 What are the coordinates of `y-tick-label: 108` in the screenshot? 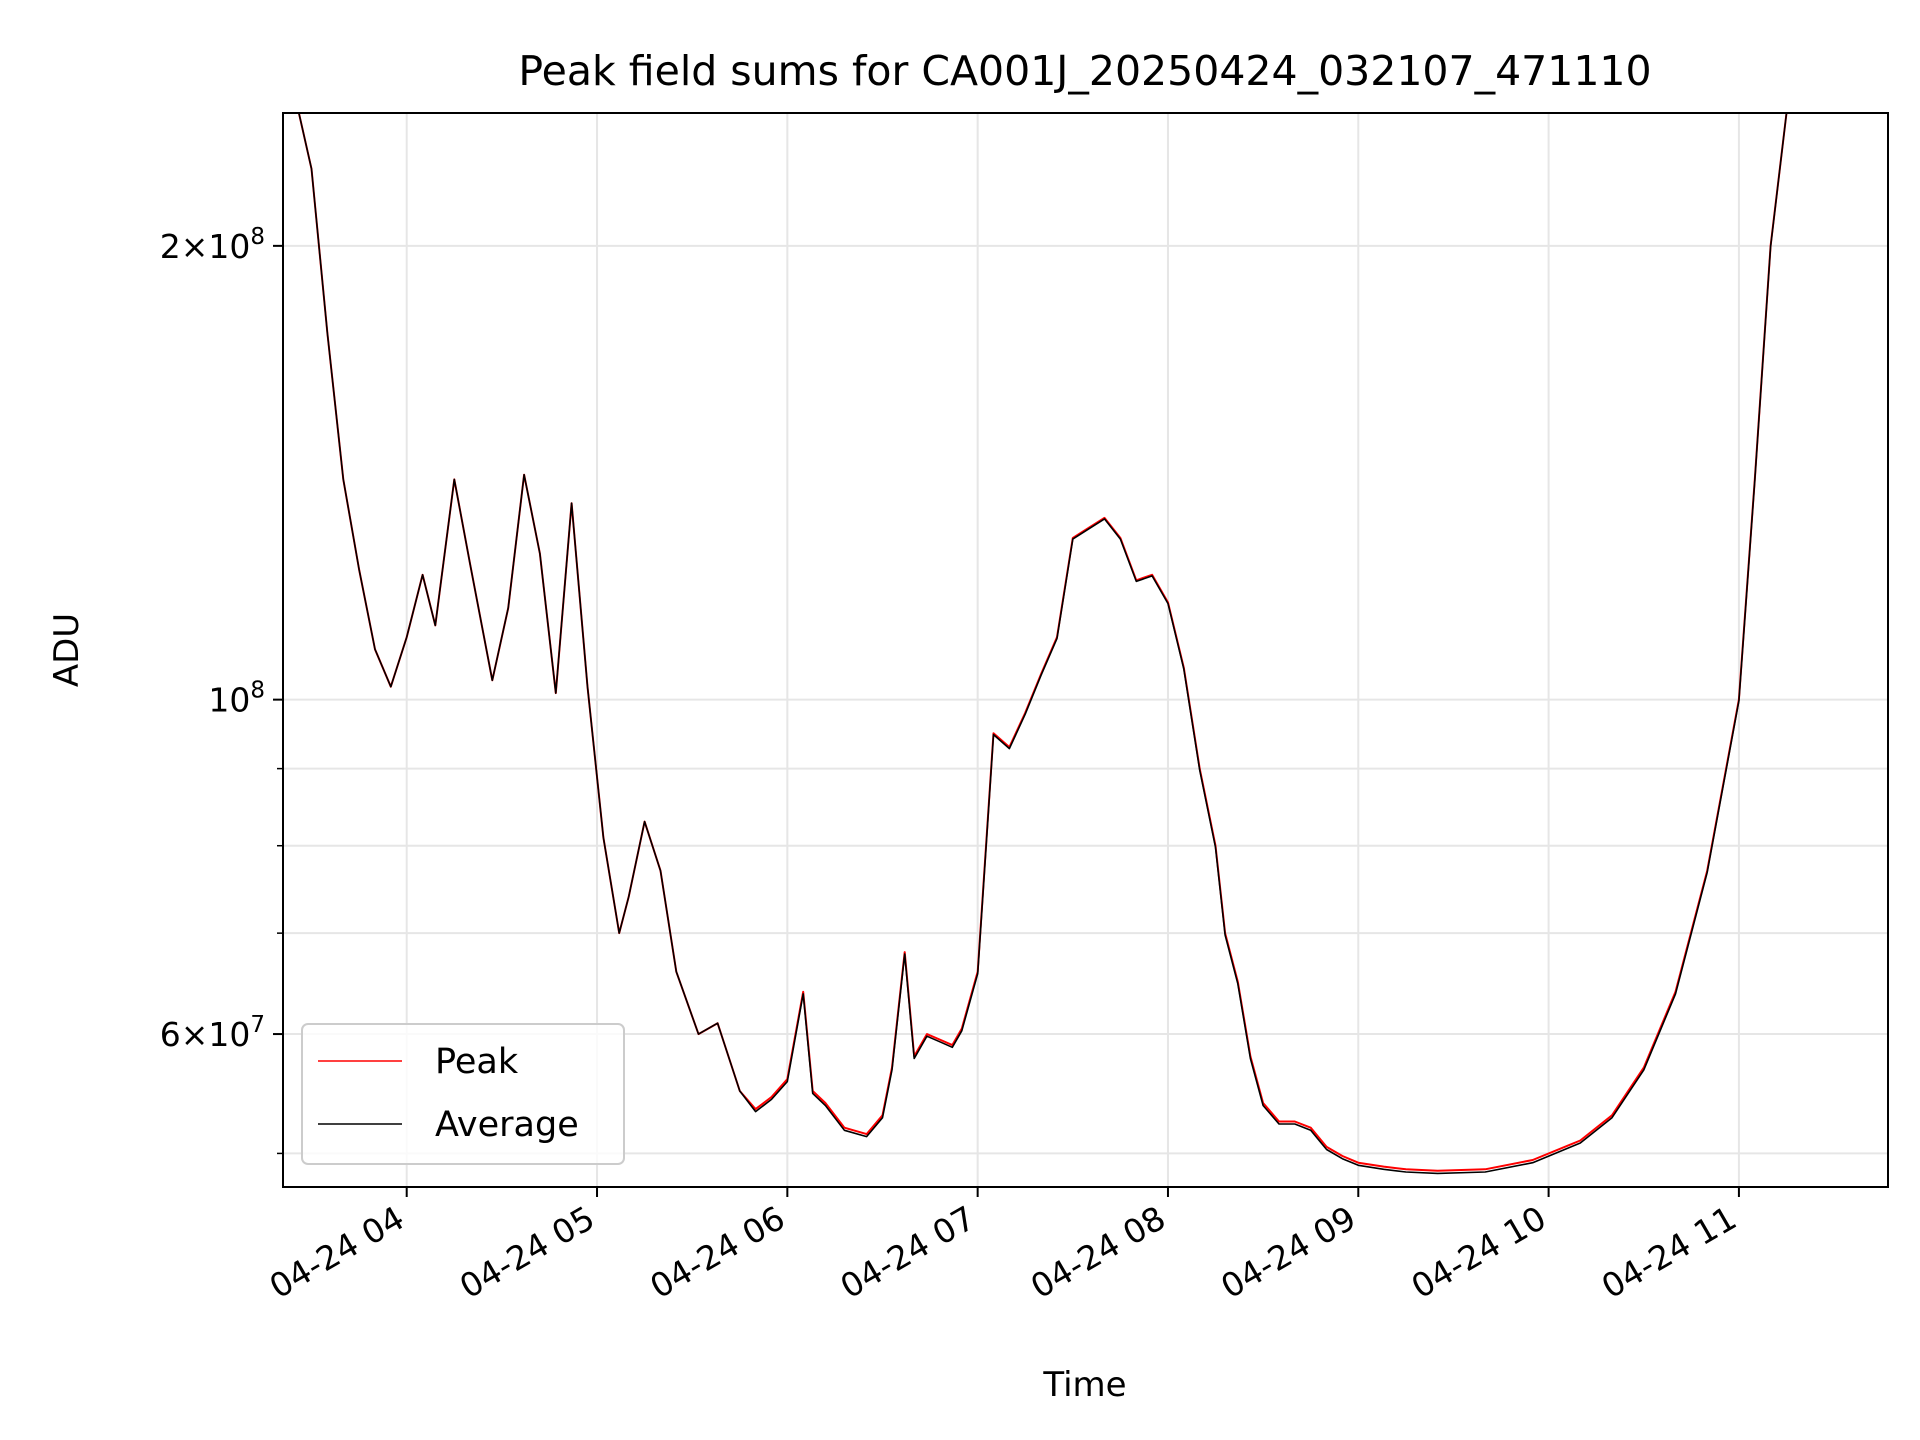 It's located at (236, 699).